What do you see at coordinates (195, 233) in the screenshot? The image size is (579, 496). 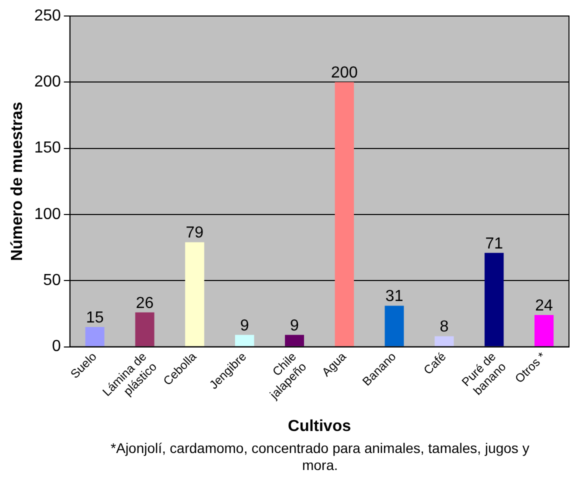 I see `data-label: 79` at bounding box center [195, 233].